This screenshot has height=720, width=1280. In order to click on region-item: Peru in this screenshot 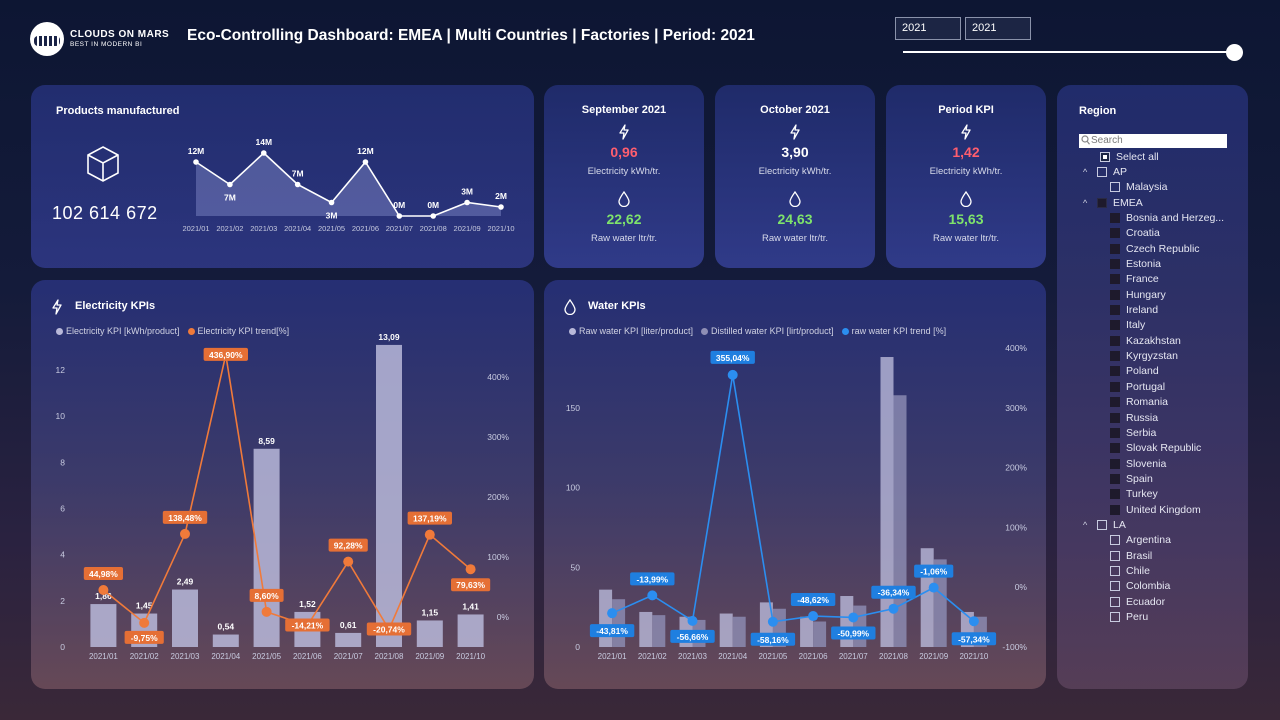, I will do `click(1153, 616)`.